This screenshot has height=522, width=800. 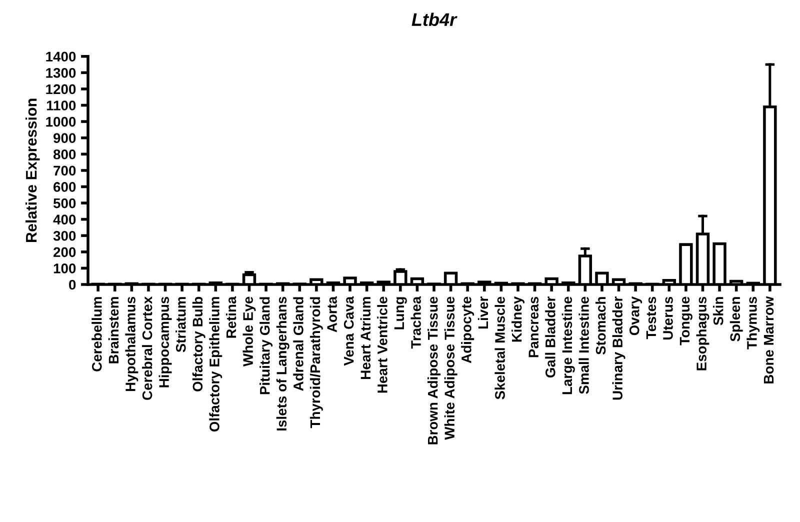 I want to click on y-tick-label: 400, so click(x=64, y=219).